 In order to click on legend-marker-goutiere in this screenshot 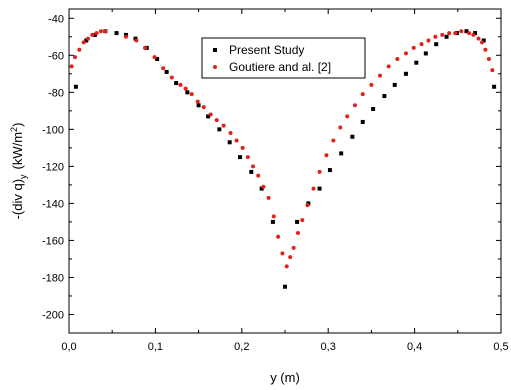, I will do `click(215, 67)`.